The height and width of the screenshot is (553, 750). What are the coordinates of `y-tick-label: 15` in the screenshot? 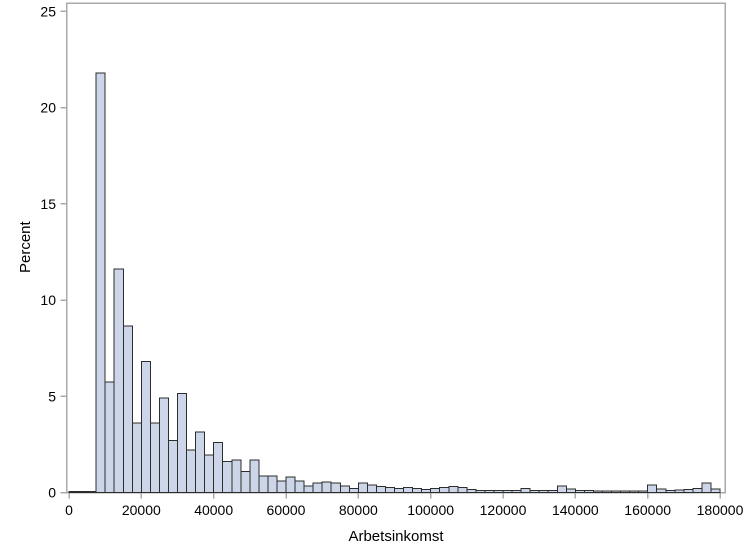 It's located at (48, 204).